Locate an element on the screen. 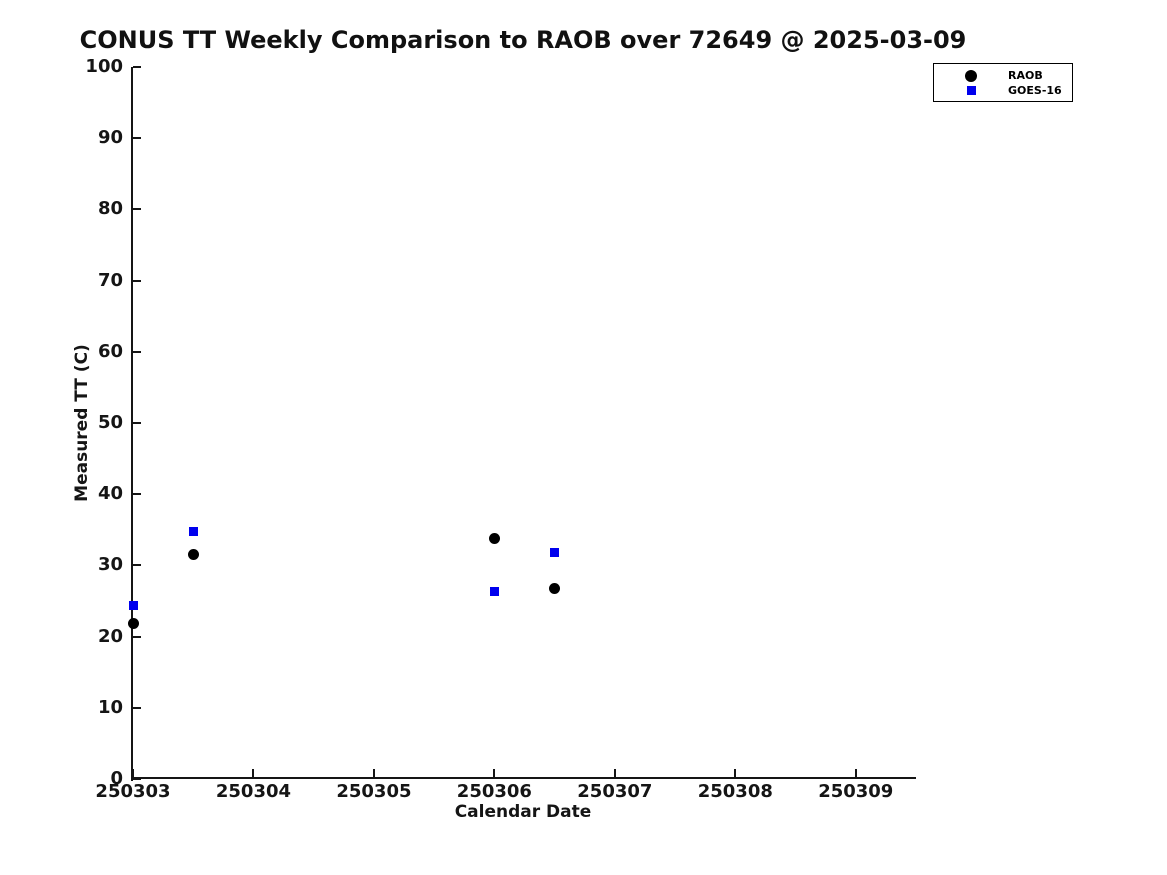  legend-item-goes-16: GOES-16 is located at coordinates (1003, 90).